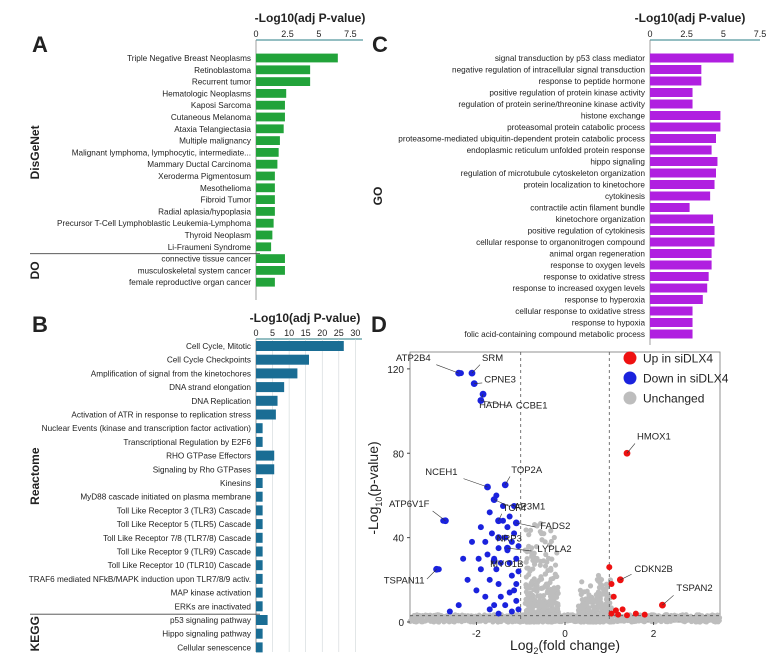 Image resolution: width=780 pixels, height=657 pixels. What do you see at coordinates (379, 324) in the screenshot?
I see `panel-letter: D` at bounding box center [379, 324].